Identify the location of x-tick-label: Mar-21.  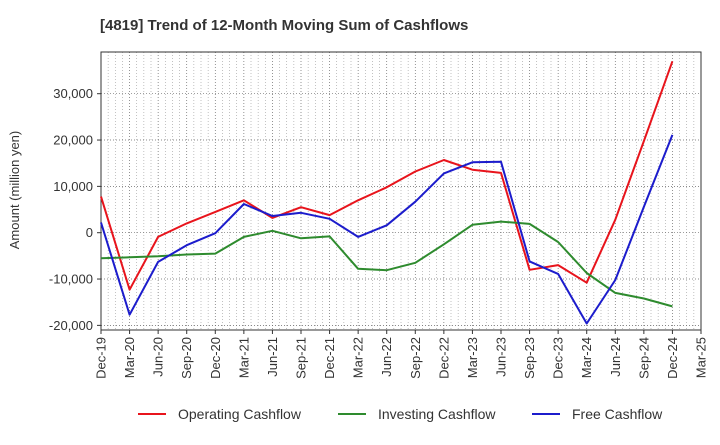
(243, 357).